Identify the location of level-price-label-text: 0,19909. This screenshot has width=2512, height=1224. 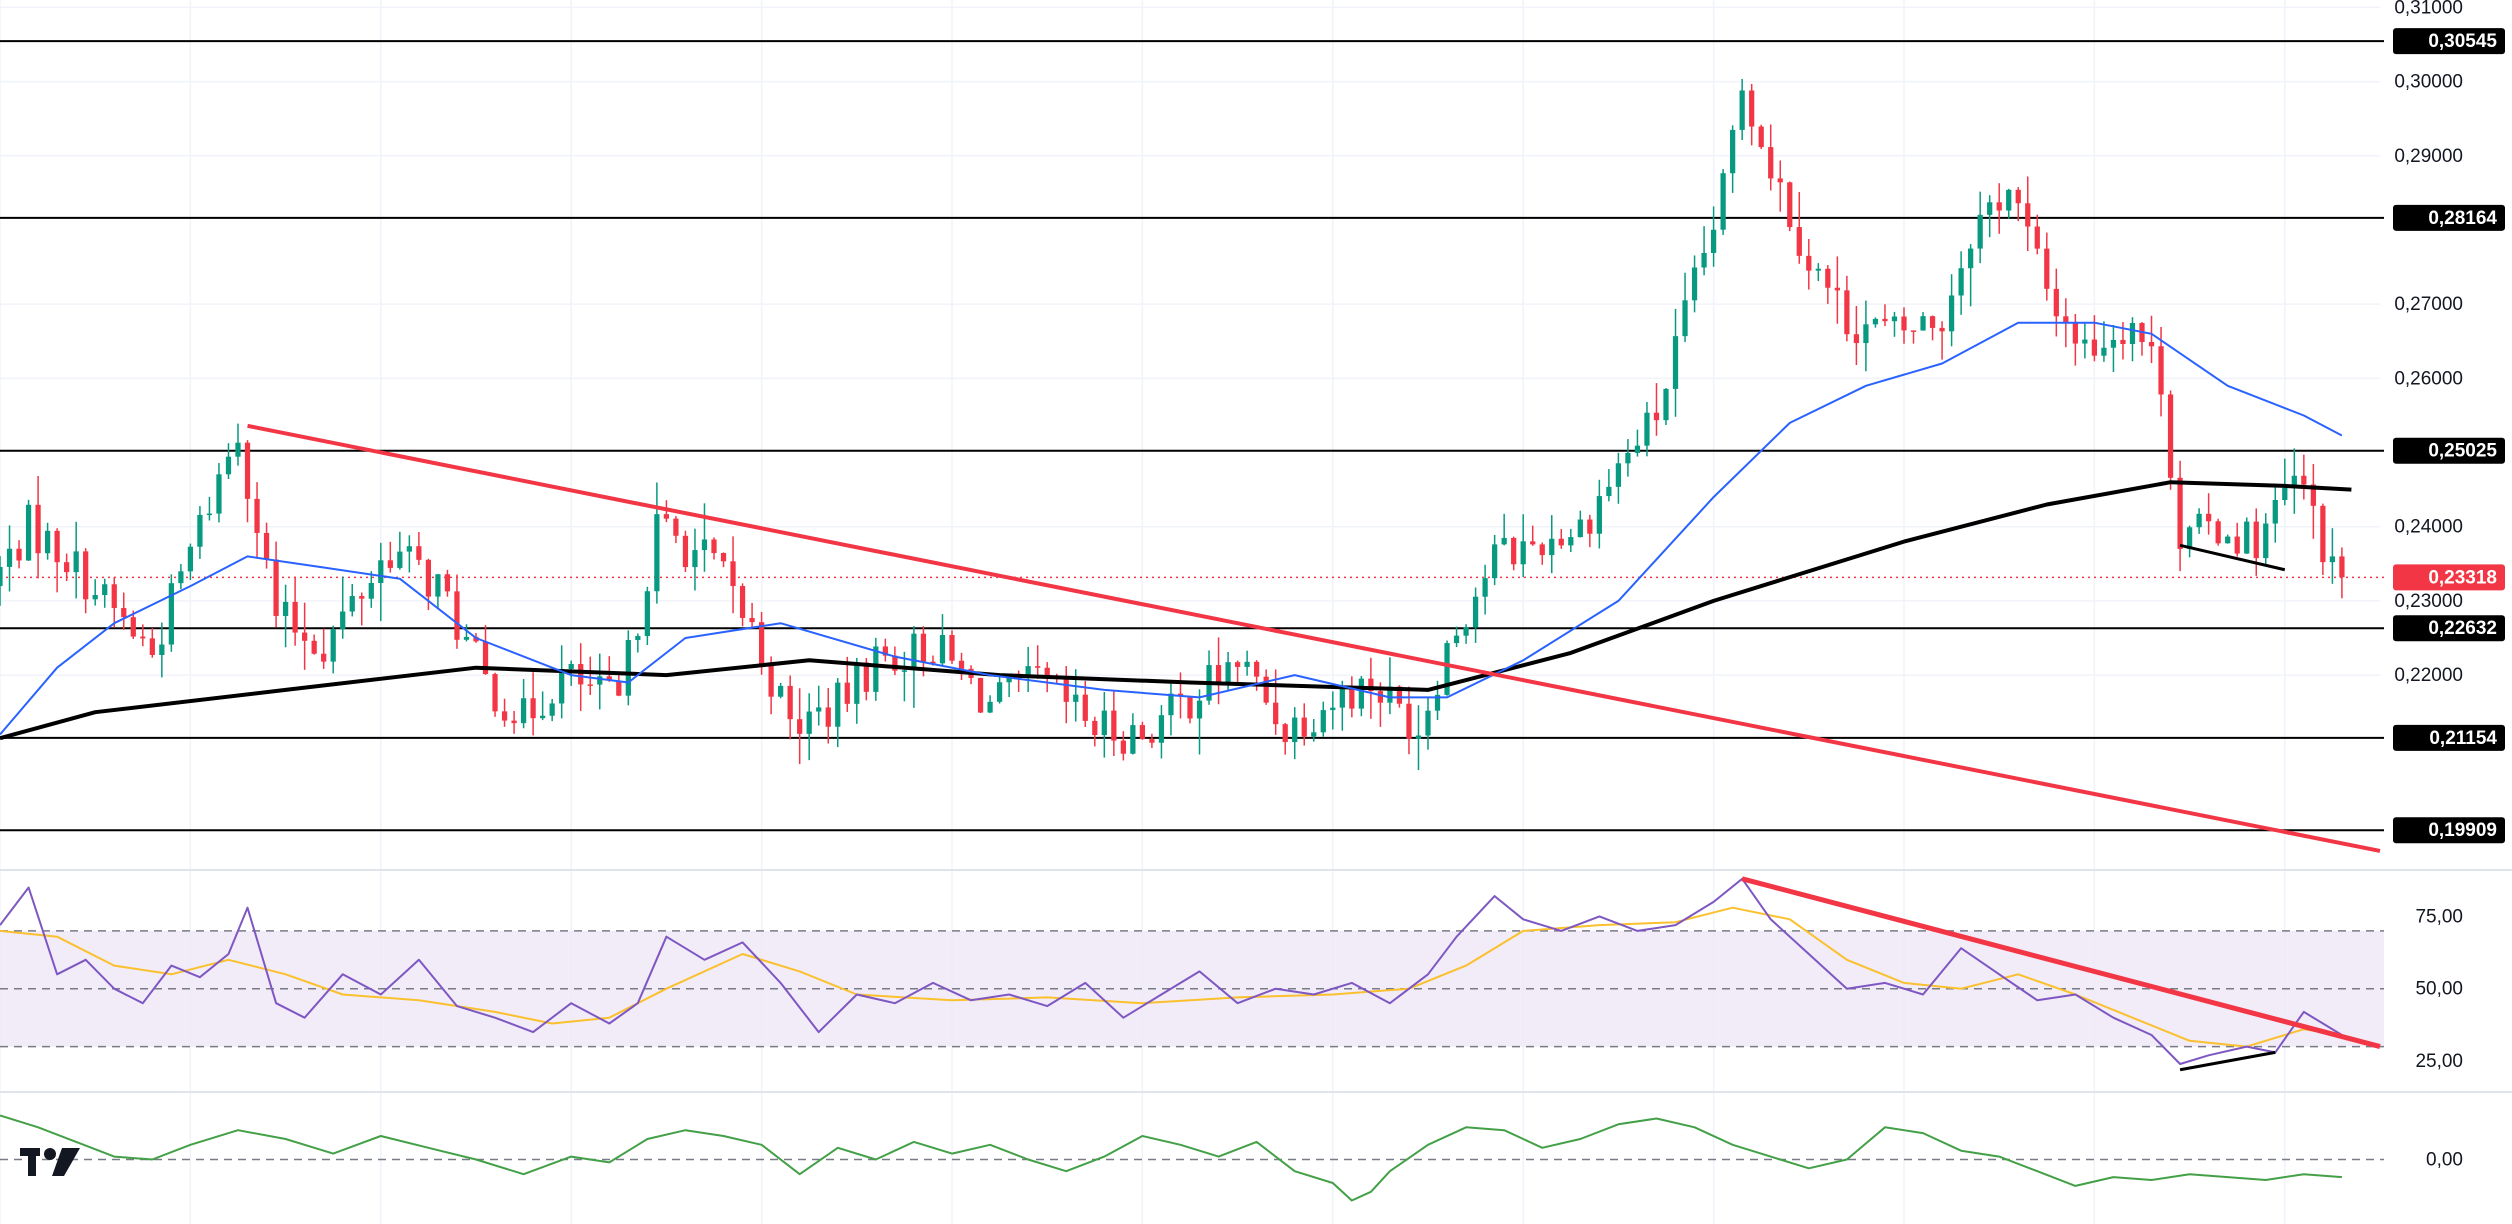
(2462, 830).